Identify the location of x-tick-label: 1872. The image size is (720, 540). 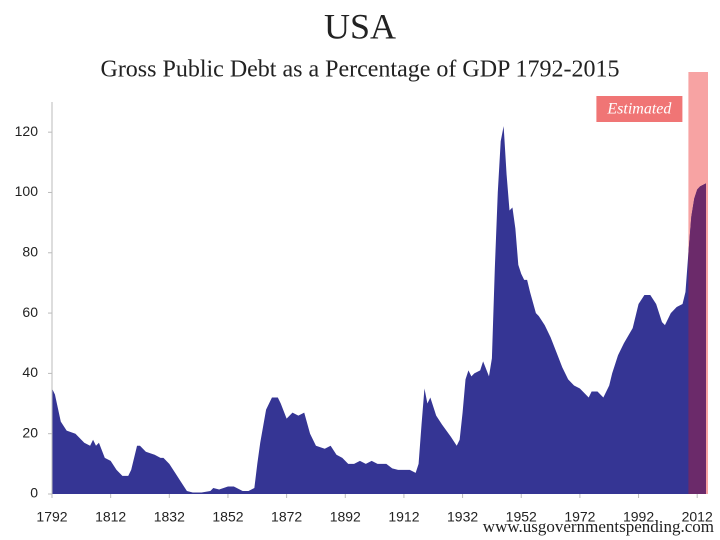
(286, 517).